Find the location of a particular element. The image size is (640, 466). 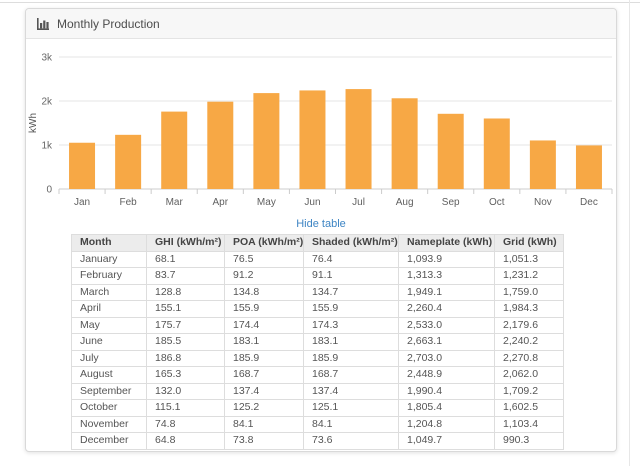

table-row: January 68.1 76.5 76.4 1,093.9 1,051.3 is located at coordinates (317, 259).